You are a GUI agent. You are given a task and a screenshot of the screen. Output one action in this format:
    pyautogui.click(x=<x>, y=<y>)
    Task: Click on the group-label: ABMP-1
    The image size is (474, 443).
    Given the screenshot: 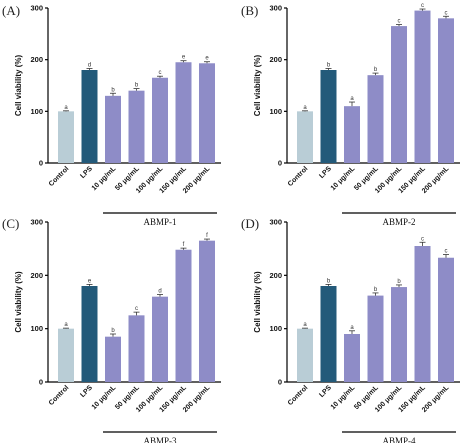 What is the action you would take?
    pyautogui.click(x=159, y=222)
    